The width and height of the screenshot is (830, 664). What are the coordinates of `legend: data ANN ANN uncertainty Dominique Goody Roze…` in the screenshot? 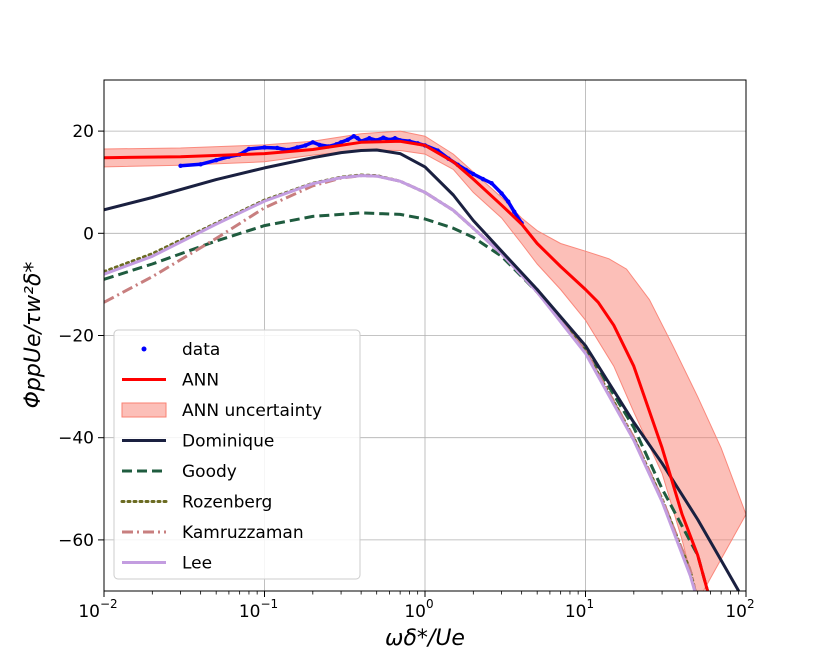 It's located at (237, 454).